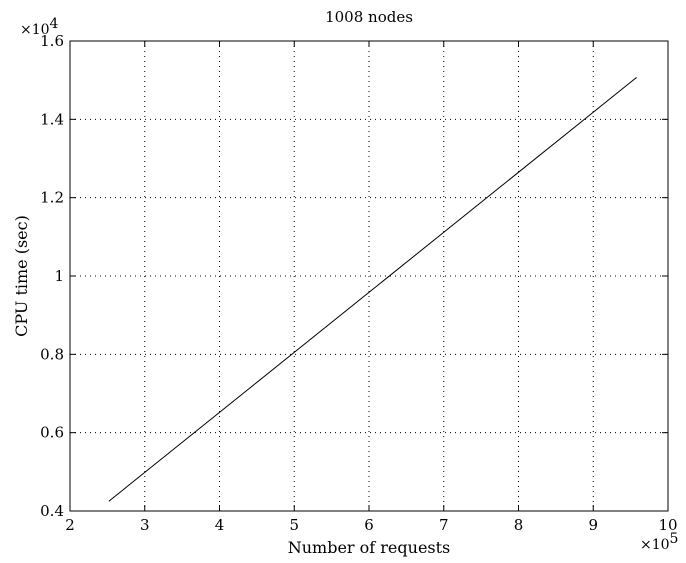  What do you see at coordinates (593, 525) in the screenshot?
I see `x-tick-label: 9` at bounding box center [593, 525].